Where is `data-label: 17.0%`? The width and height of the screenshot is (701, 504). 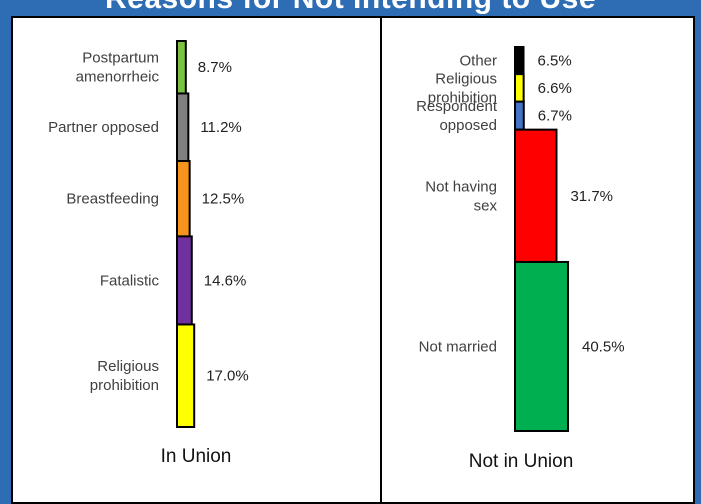
data-label: 17.0% is located at coordinates (227, 376).